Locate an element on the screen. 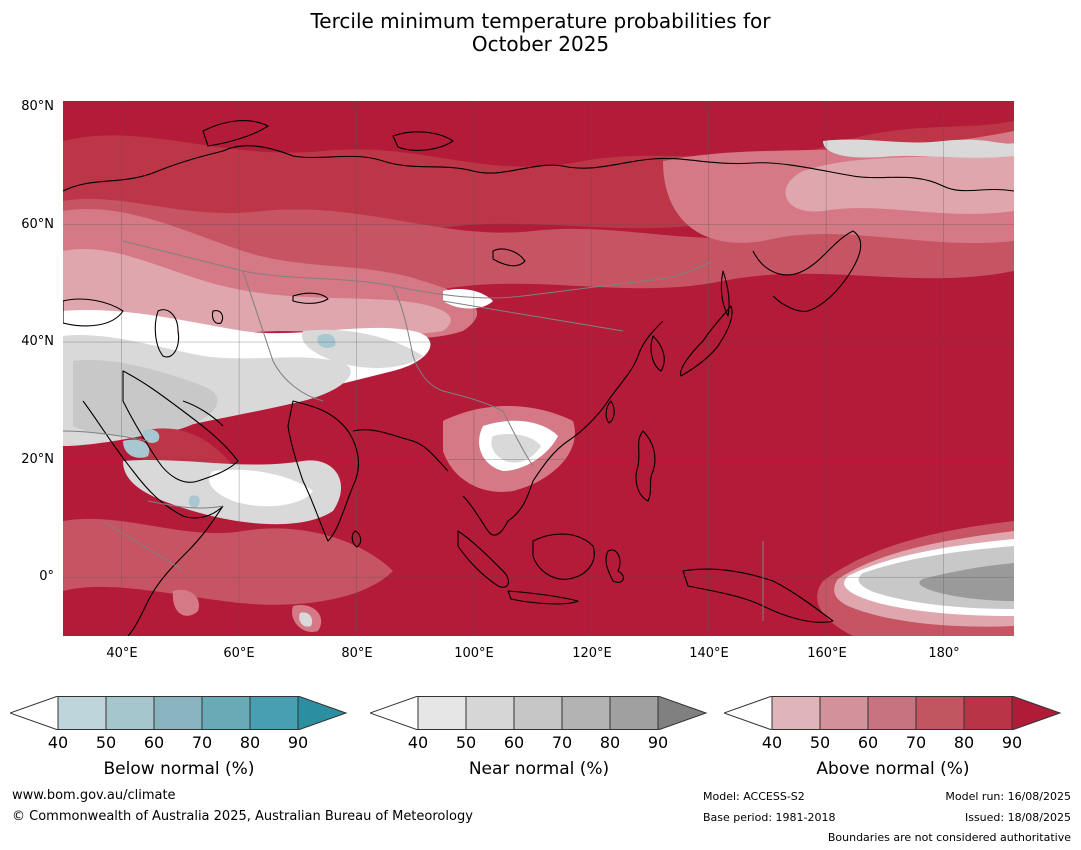 The width and height of the screenshot is (1081, 850). colorbar-above-label: Above normal (%) is located at coordinates (893, 769).